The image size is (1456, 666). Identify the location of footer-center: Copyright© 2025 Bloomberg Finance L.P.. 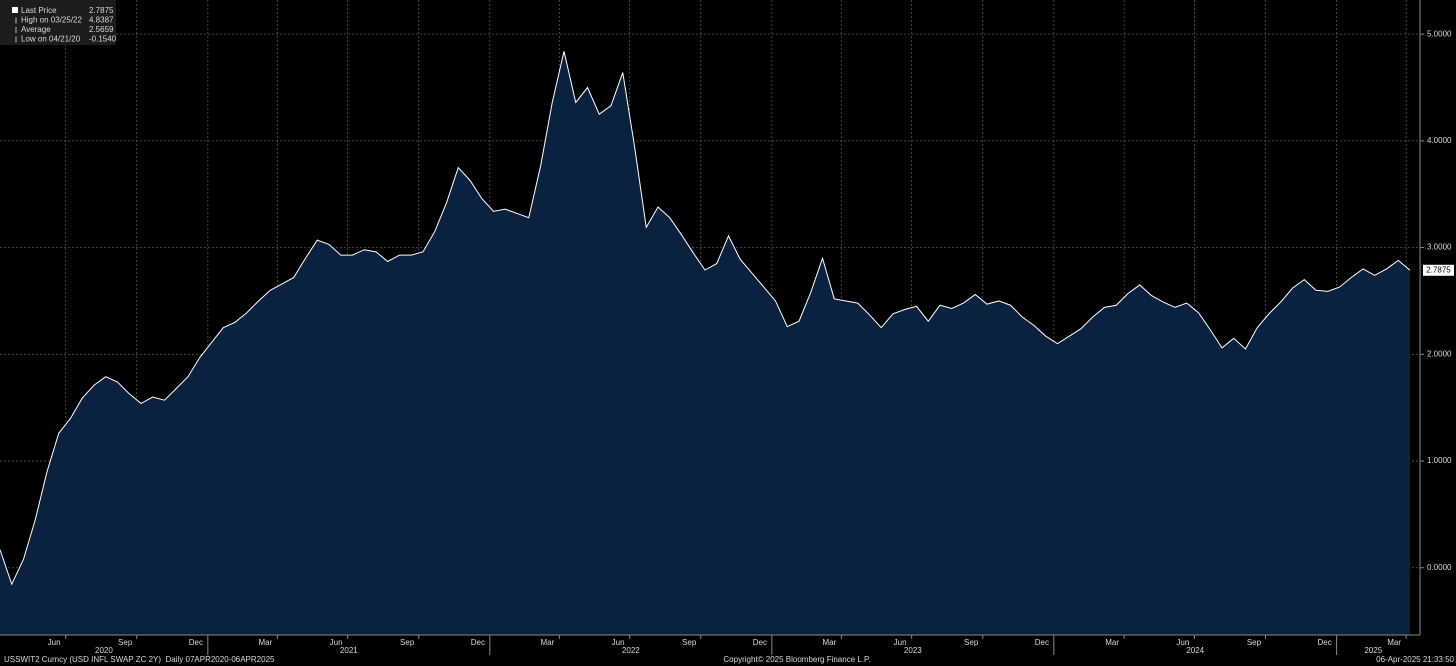
(796, 659).